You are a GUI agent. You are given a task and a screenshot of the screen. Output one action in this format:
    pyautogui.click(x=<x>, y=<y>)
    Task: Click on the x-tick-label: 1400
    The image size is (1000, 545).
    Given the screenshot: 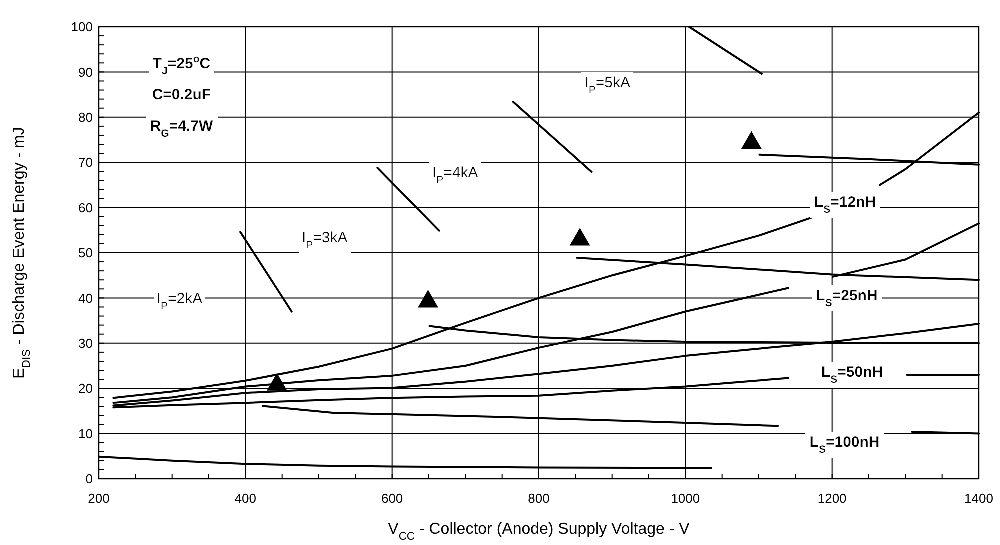 What is the action you would take?
    pyautogui.click(x=979, y=498)
    